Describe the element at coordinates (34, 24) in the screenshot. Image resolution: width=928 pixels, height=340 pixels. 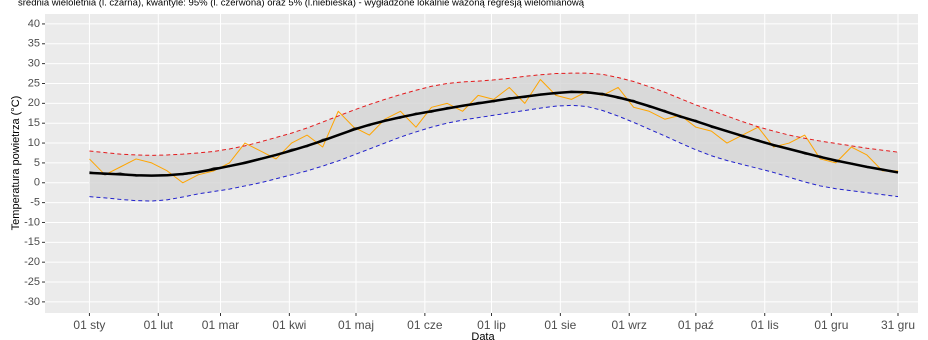
I see `y-tick-label: 40` at that location.